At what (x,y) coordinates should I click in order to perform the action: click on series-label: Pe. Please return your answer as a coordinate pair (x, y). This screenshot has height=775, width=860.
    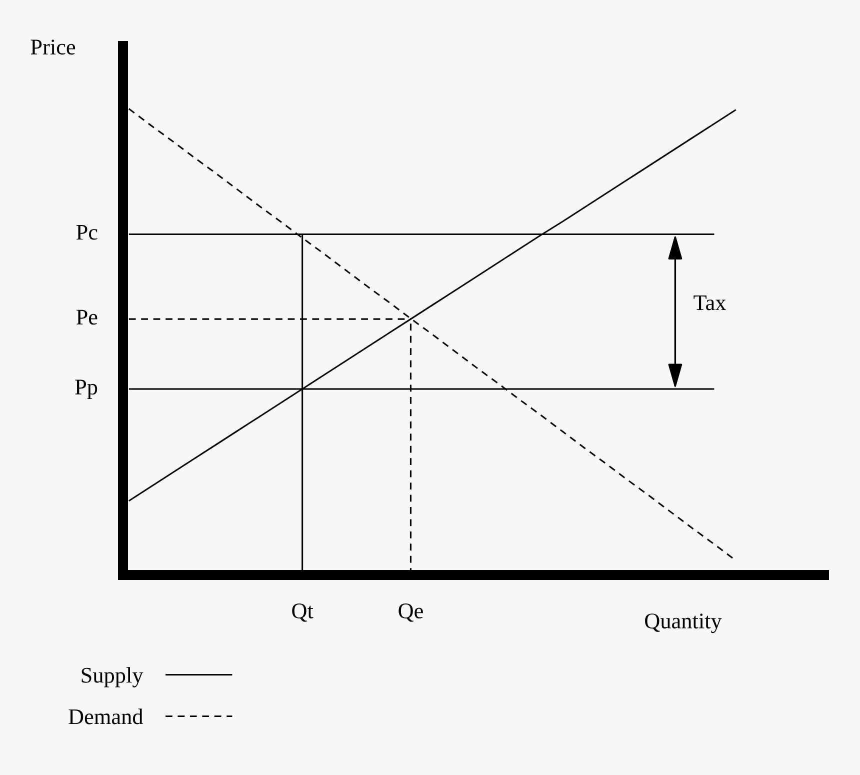
    Looking at the image, I should click on (87, 317).